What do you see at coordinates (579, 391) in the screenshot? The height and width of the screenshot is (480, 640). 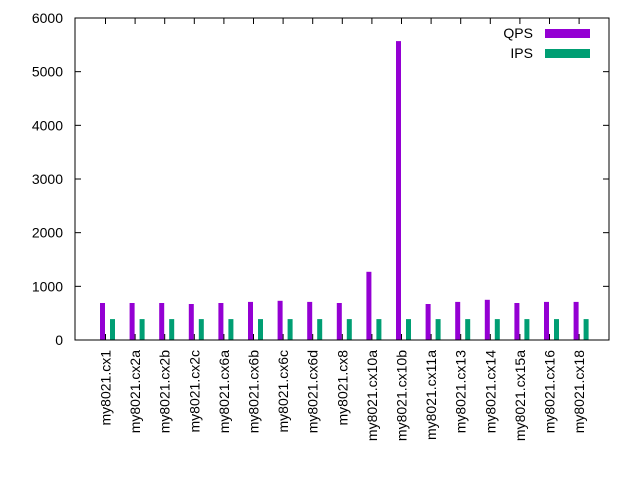 I see `x-tick-label-16: my8021.cx18` at bounding box center [579, 391].